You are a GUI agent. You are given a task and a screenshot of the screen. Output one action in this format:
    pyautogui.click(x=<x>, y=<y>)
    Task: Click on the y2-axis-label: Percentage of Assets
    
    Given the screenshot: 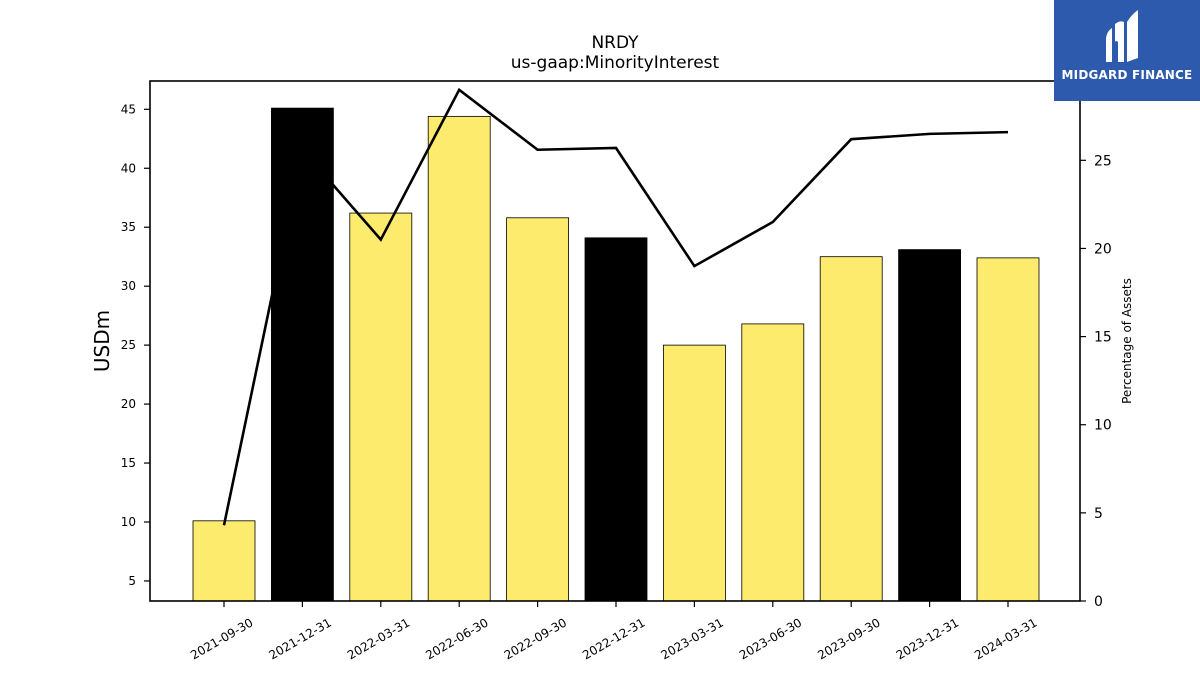 What is the action you would take?
    pyautogui.click(x=1127, y=341)
    